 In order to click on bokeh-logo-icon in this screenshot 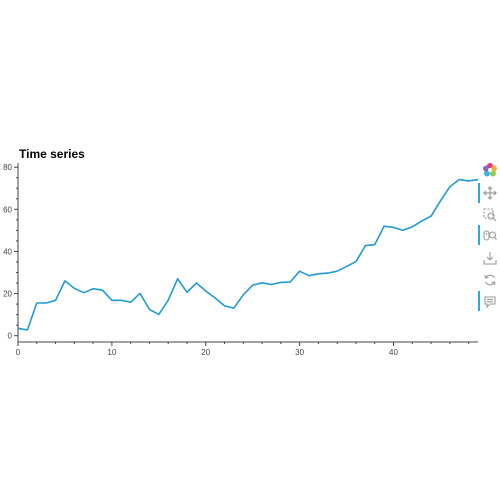, I will do `click(490, 170)`.